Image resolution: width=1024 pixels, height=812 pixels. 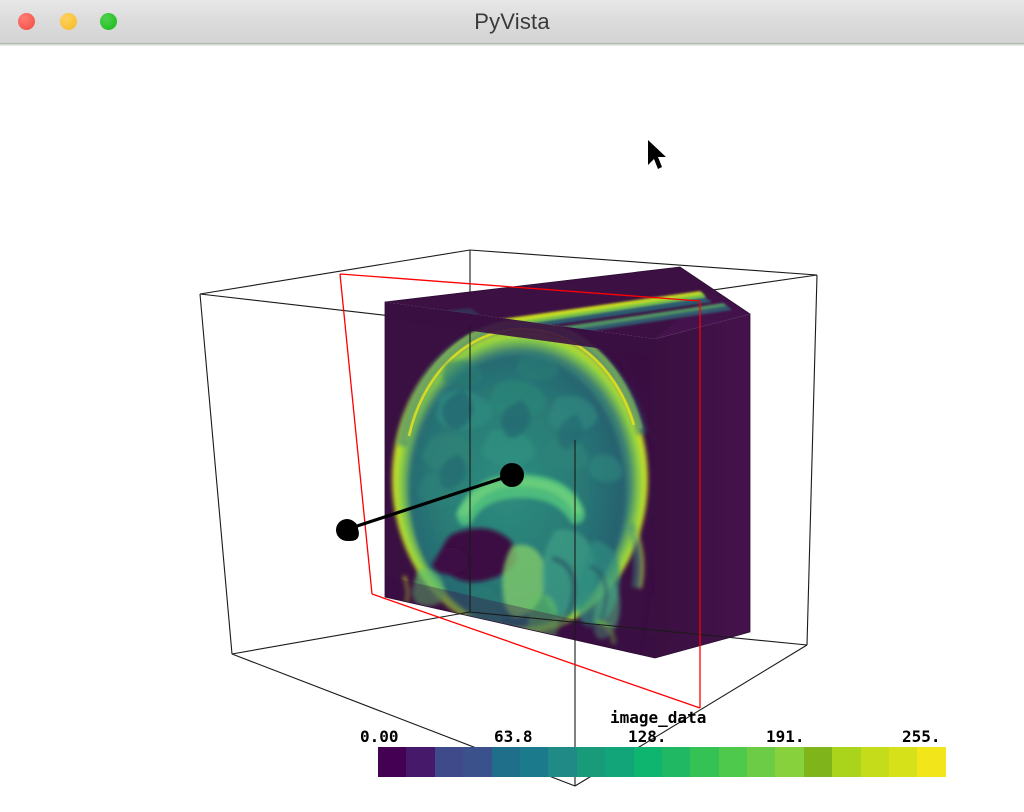 What do you see at coordinates (68, 21) in the screenshot?
I see `minimize-window-button` at bounding box center [68, 21].